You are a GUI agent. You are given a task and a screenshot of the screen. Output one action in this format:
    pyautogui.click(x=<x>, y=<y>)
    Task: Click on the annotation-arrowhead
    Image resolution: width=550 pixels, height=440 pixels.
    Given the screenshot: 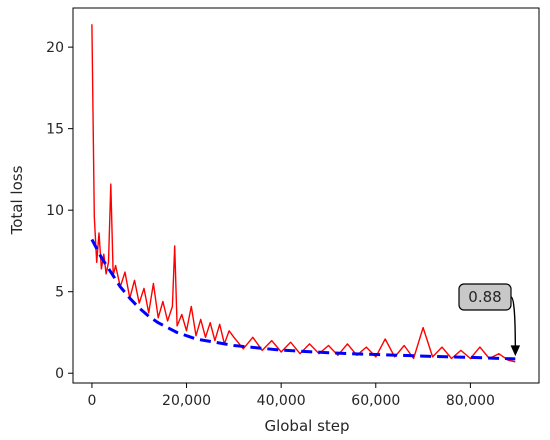 What is the action you would take?
    pyautogui.click(x=515, y=351)
    